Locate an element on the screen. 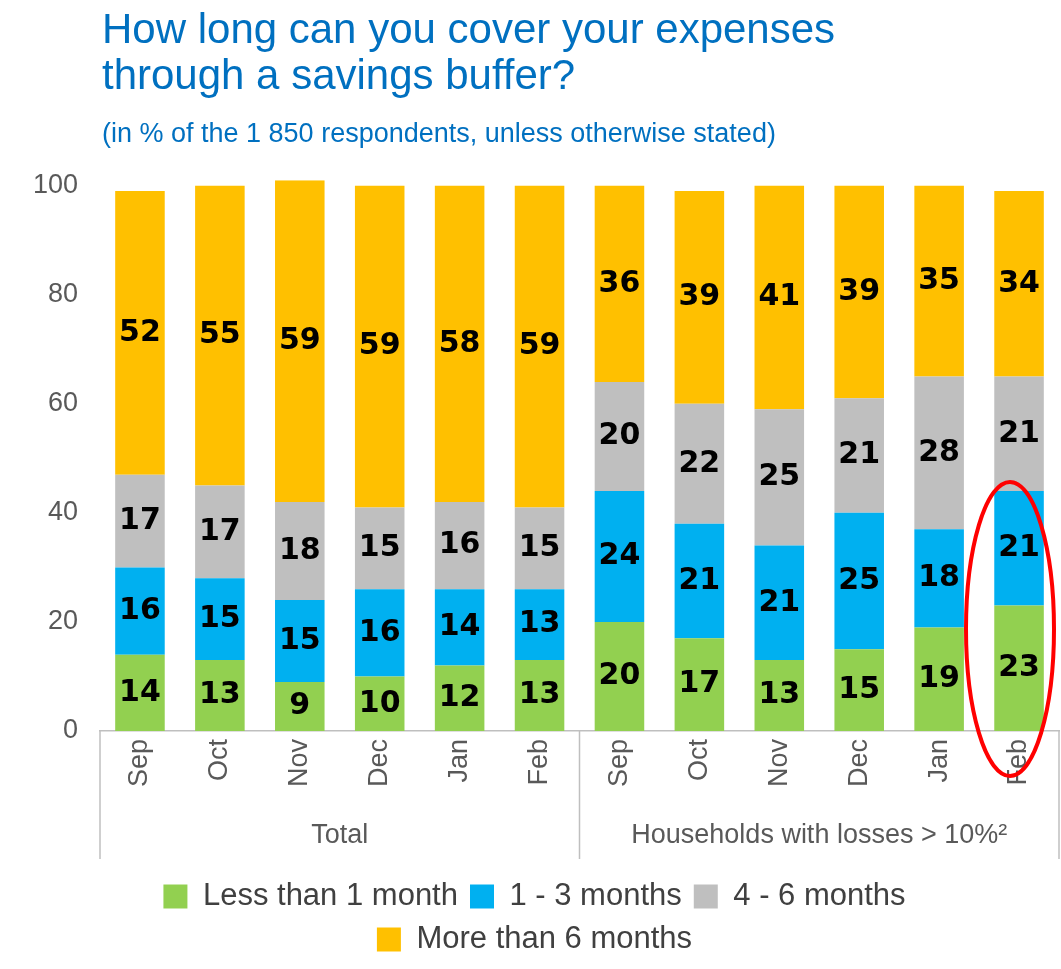 This screenshot has width=1061, height=969. y-tick-label: 80 is located at coordinates (62, 293).